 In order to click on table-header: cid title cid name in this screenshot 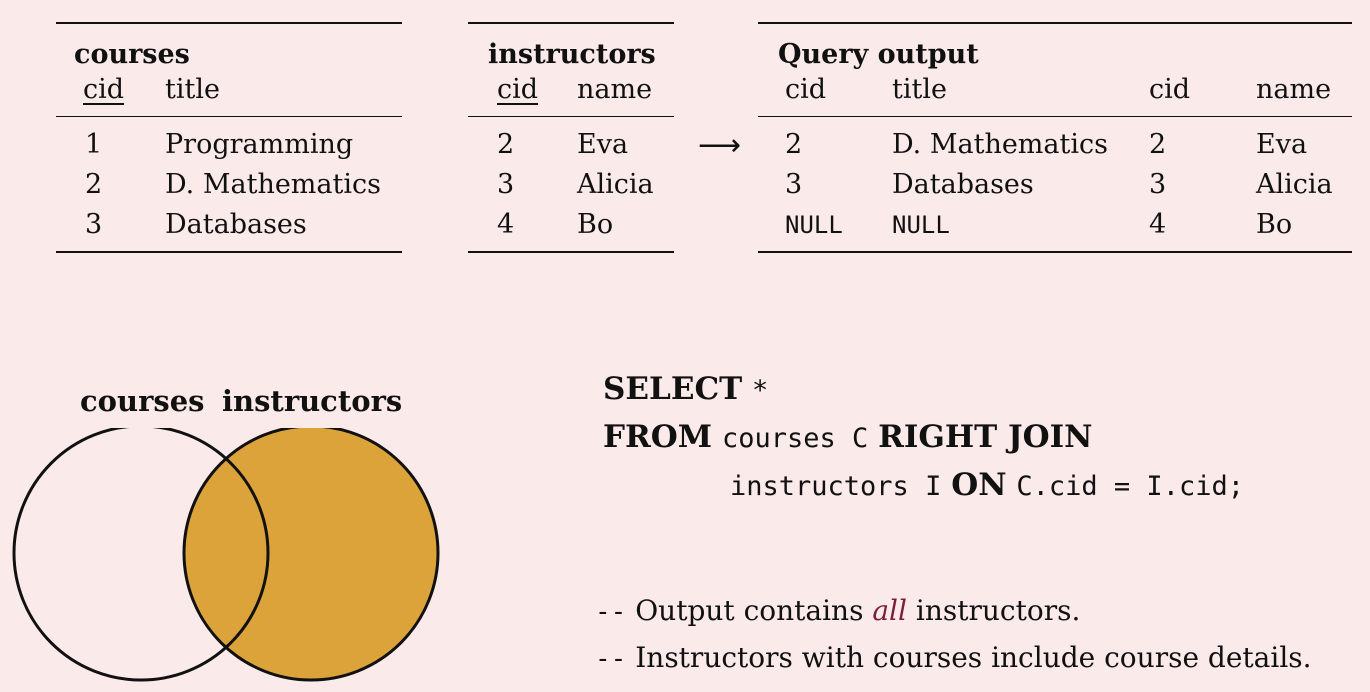, I will do `click(1055, 94)`.